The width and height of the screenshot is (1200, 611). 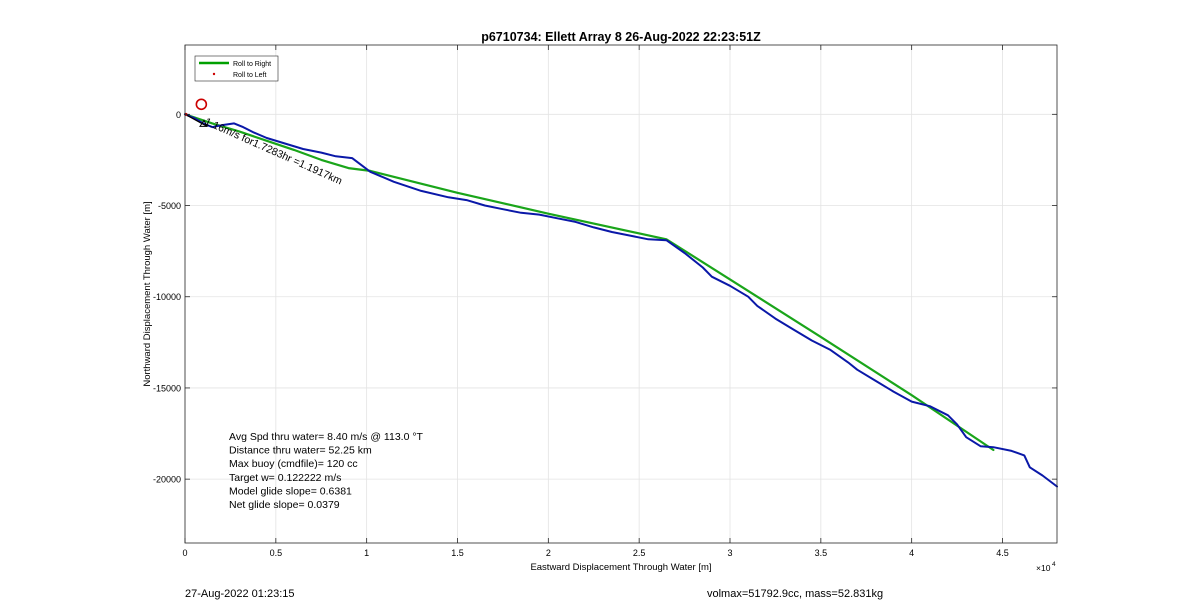 What do you see at coordinates (214, 74) in the screenshot?
I see `legend-roll-left-swatch` at bounding box center [214, 74].